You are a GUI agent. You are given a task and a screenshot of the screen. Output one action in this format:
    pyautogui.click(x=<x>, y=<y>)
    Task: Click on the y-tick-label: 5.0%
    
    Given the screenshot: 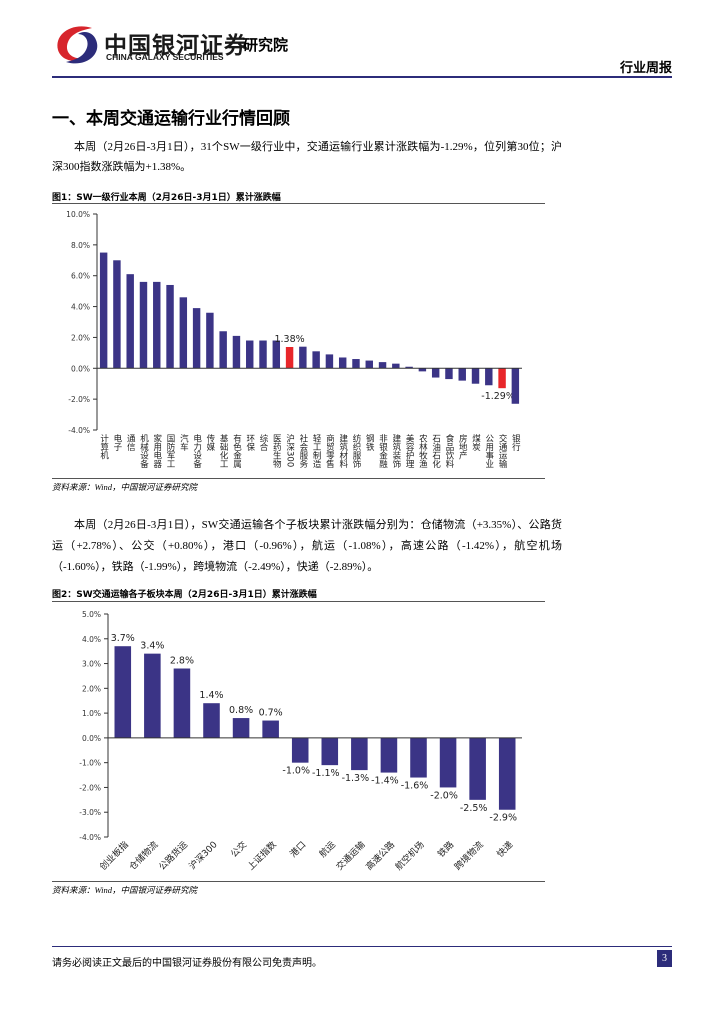 What is the action you would take?
    pyautogui.click(x=91, y=614)
    